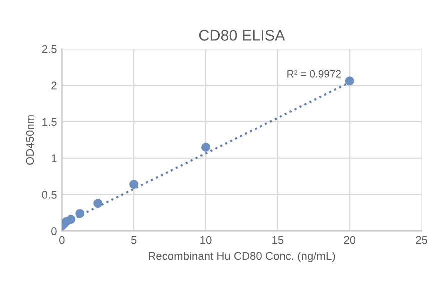 The height and width of the screenshot is (289, 444). I want to click on x-axis-title: Recombinant Hu CD80 Conc. (ng/mL), so click(242, 257).